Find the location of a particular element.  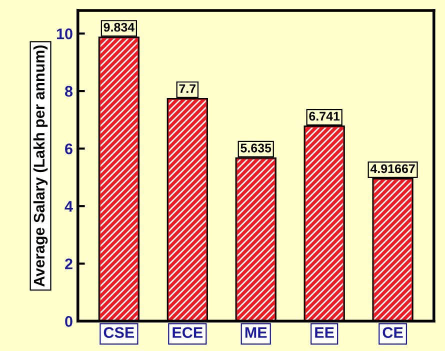

data-label: 7.7 is located at coordinates (187, 88).